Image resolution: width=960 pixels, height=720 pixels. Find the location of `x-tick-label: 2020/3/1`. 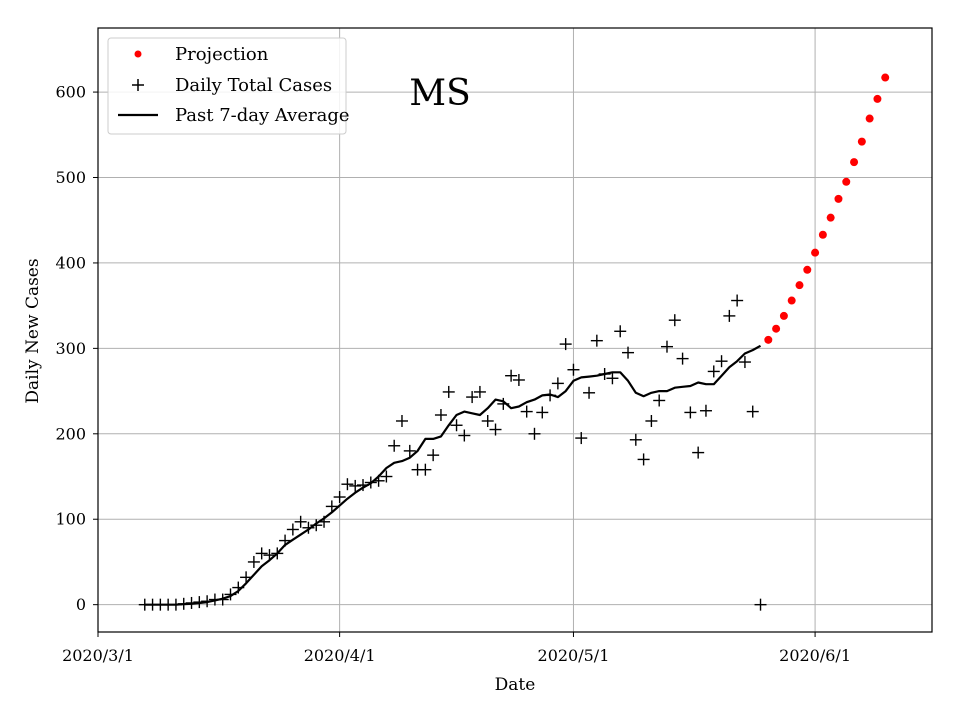

x-tick-label: 2020/3/1 is located at coordinates (98, 655).